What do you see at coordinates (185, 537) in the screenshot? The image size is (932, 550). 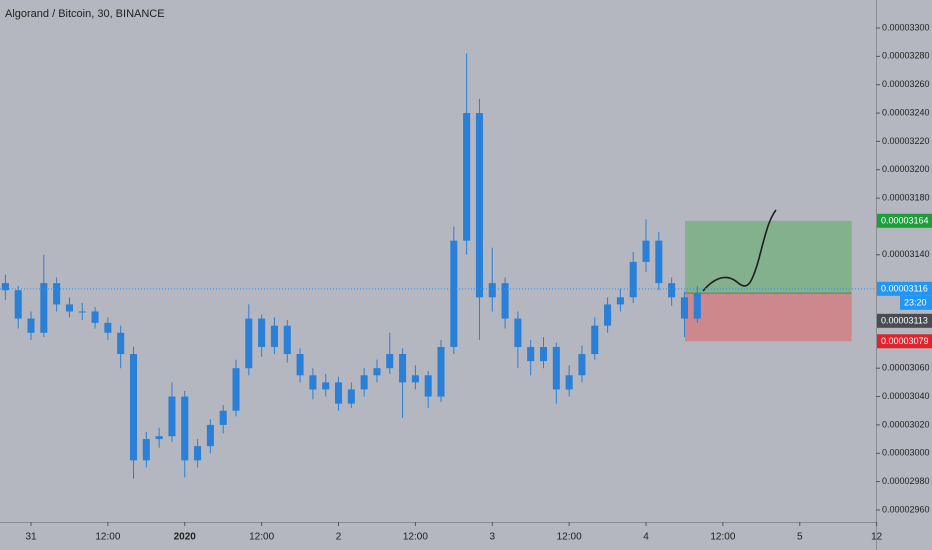 I see `x-tick-label: 2020` at bounding box center [185, 537].